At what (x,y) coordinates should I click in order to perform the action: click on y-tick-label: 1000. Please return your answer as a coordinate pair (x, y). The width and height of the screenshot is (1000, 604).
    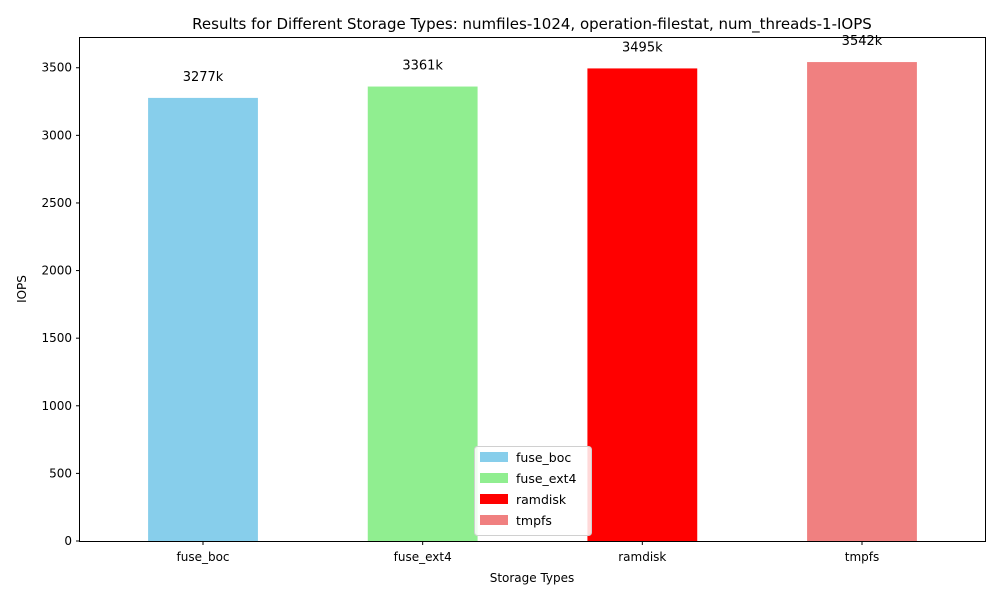
    Looking at the image, I should click on (56, 406).